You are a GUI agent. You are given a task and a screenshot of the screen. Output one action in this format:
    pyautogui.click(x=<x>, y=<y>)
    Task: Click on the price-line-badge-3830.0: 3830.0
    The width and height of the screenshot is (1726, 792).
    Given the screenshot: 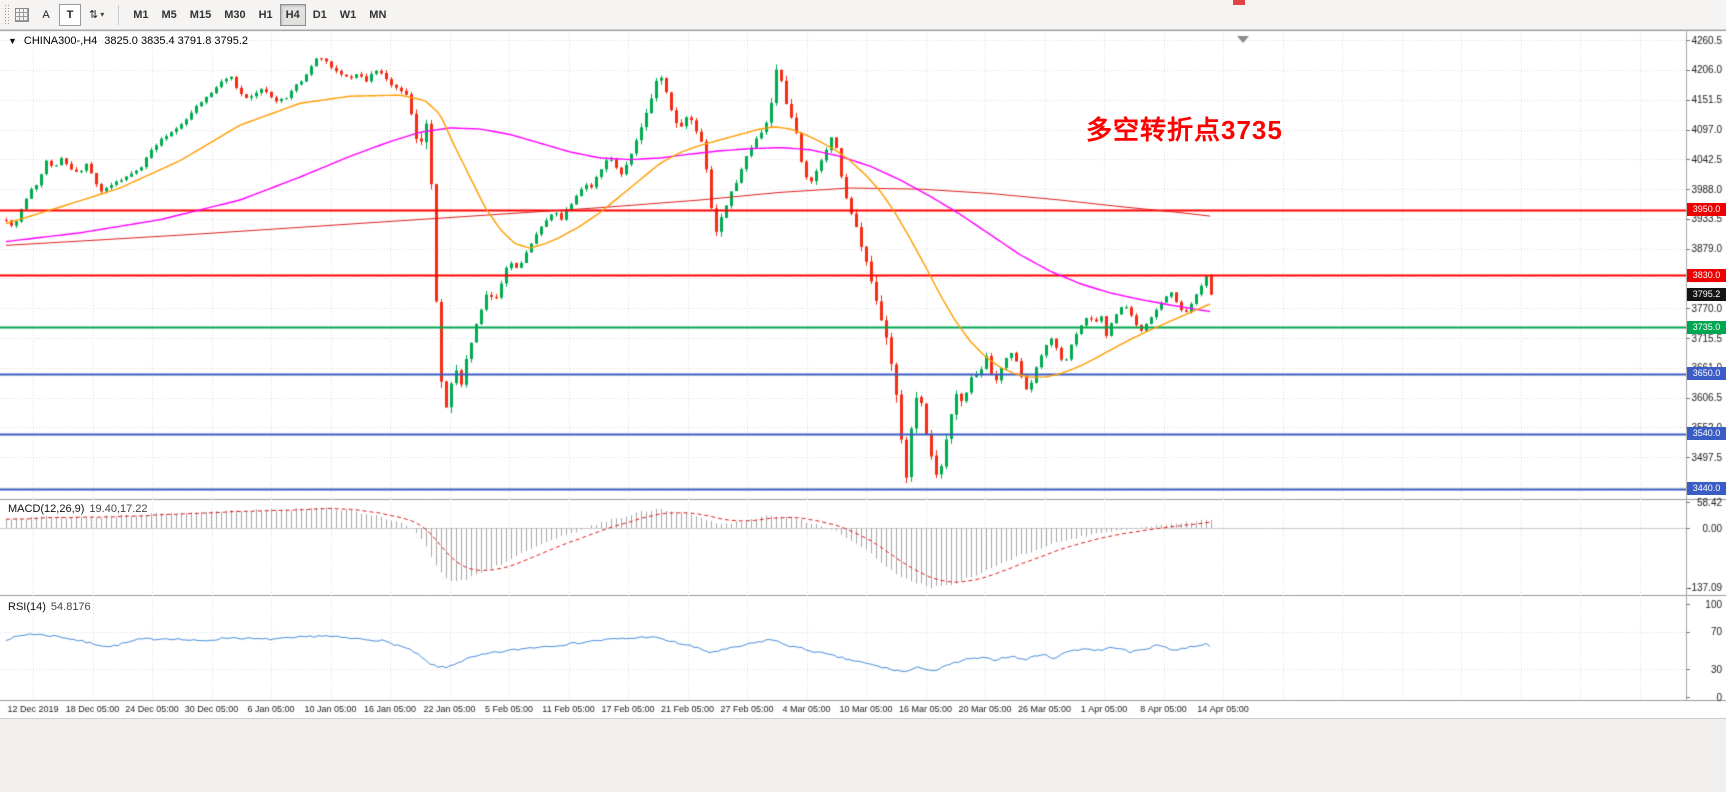 What is the action you would take?
    pyautogui.click(x=1706, y=275)
    